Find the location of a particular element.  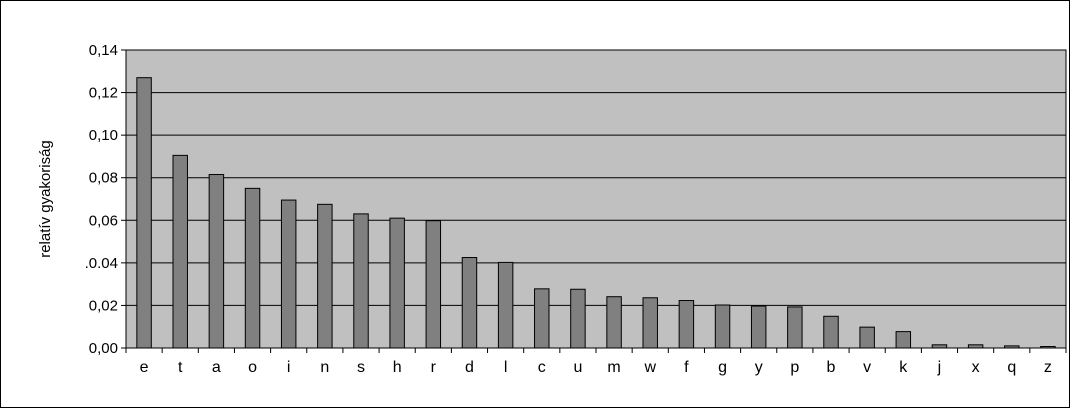

y-tick-label: 0,00 is located at coordinates (103, 348).